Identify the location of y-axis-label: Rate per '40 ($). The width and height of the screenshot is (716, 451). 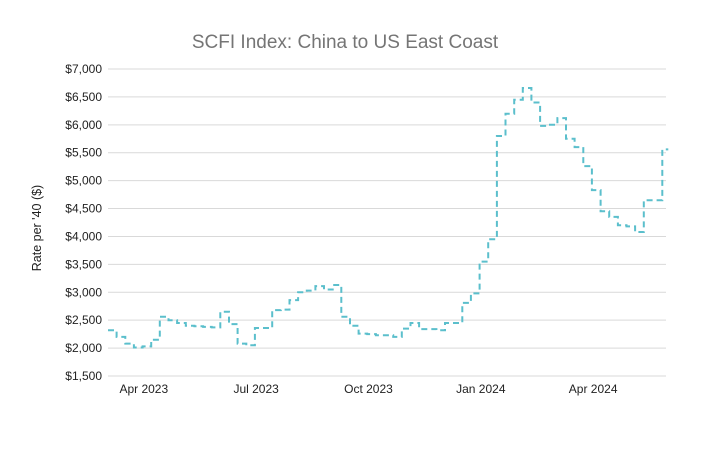
(37, 228).